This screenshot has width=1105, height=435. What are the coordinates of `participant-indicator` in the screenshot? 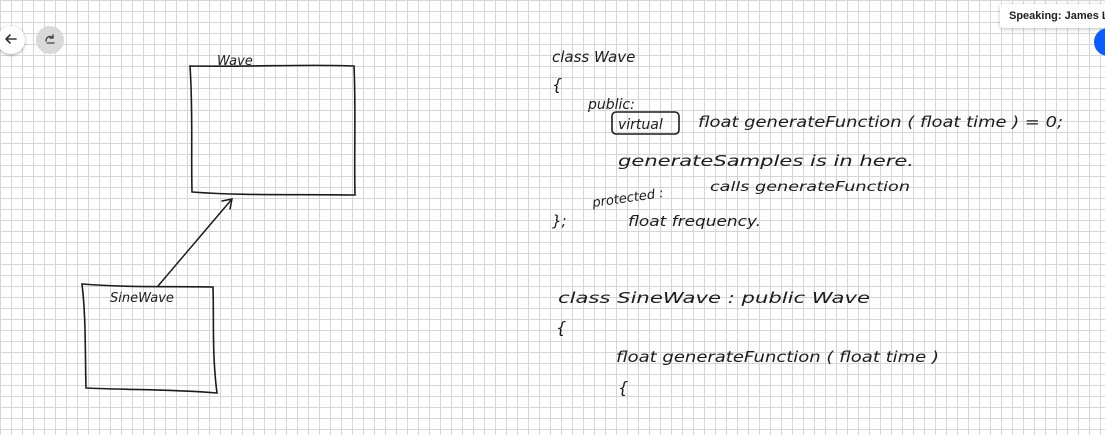 It's located at (1099, 42).